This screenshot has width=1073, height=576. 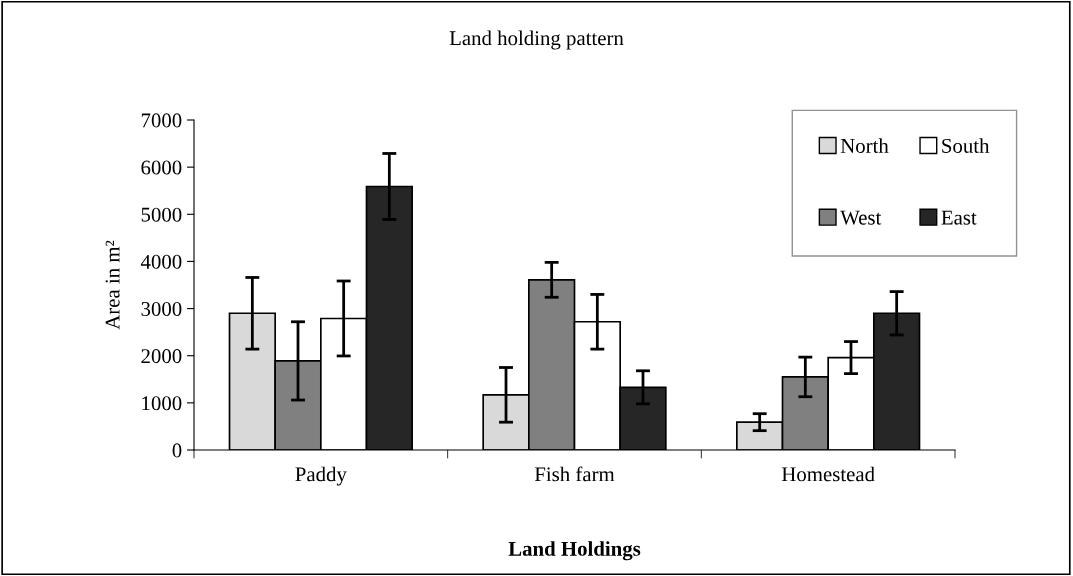 I want to click on legend-label: West, so click(x=861, y=217).